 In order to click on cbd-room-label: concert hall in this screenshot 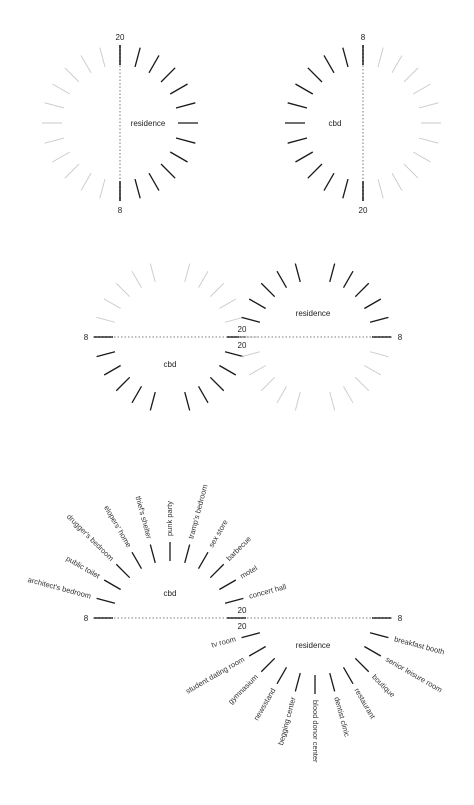, I will do `click(268, 591)`.